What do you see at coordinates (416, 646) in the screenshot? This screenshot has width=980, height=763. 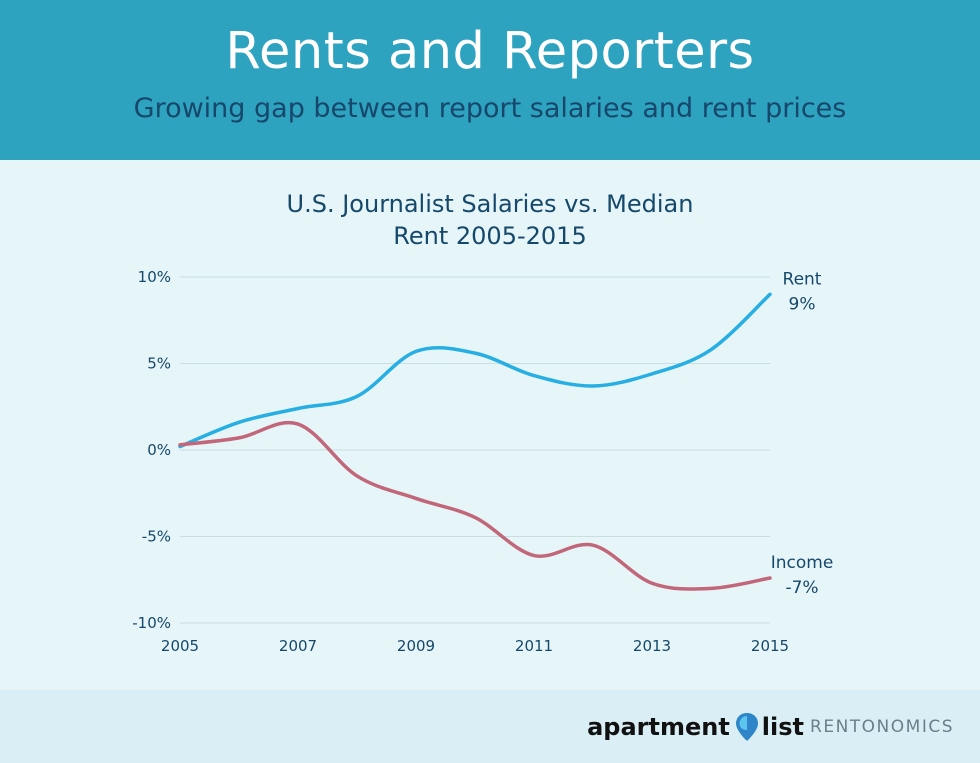 I see `x-tick-label: 2009` at bounding box center [416, 646].